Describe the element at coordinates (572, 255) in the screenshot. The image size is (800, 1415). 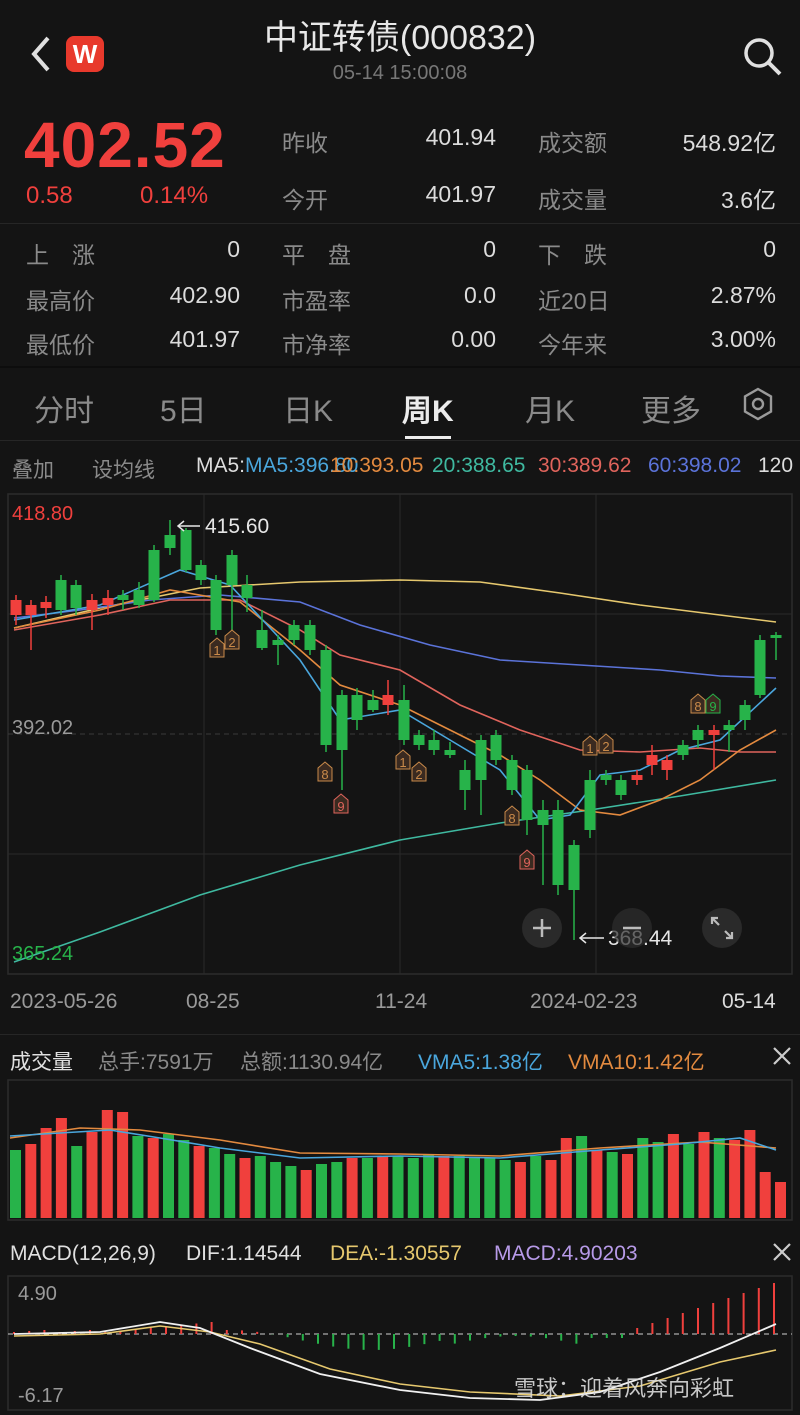
I see `down-label: 下 跌` at that location.